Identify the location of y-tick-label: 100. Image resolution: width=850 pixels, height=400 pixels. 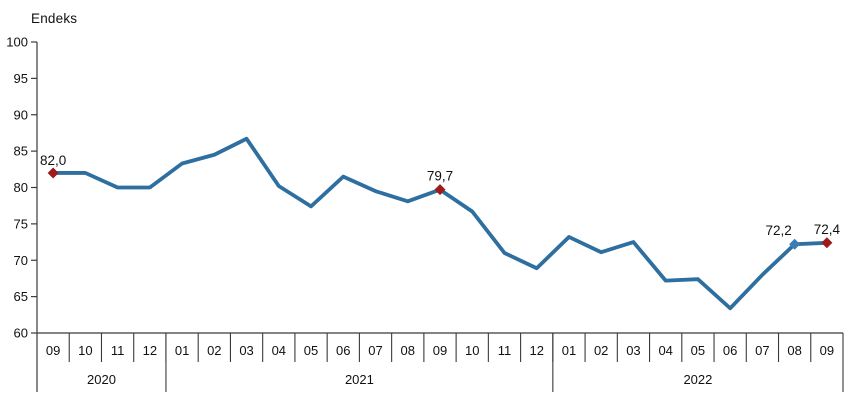
(17, 42).